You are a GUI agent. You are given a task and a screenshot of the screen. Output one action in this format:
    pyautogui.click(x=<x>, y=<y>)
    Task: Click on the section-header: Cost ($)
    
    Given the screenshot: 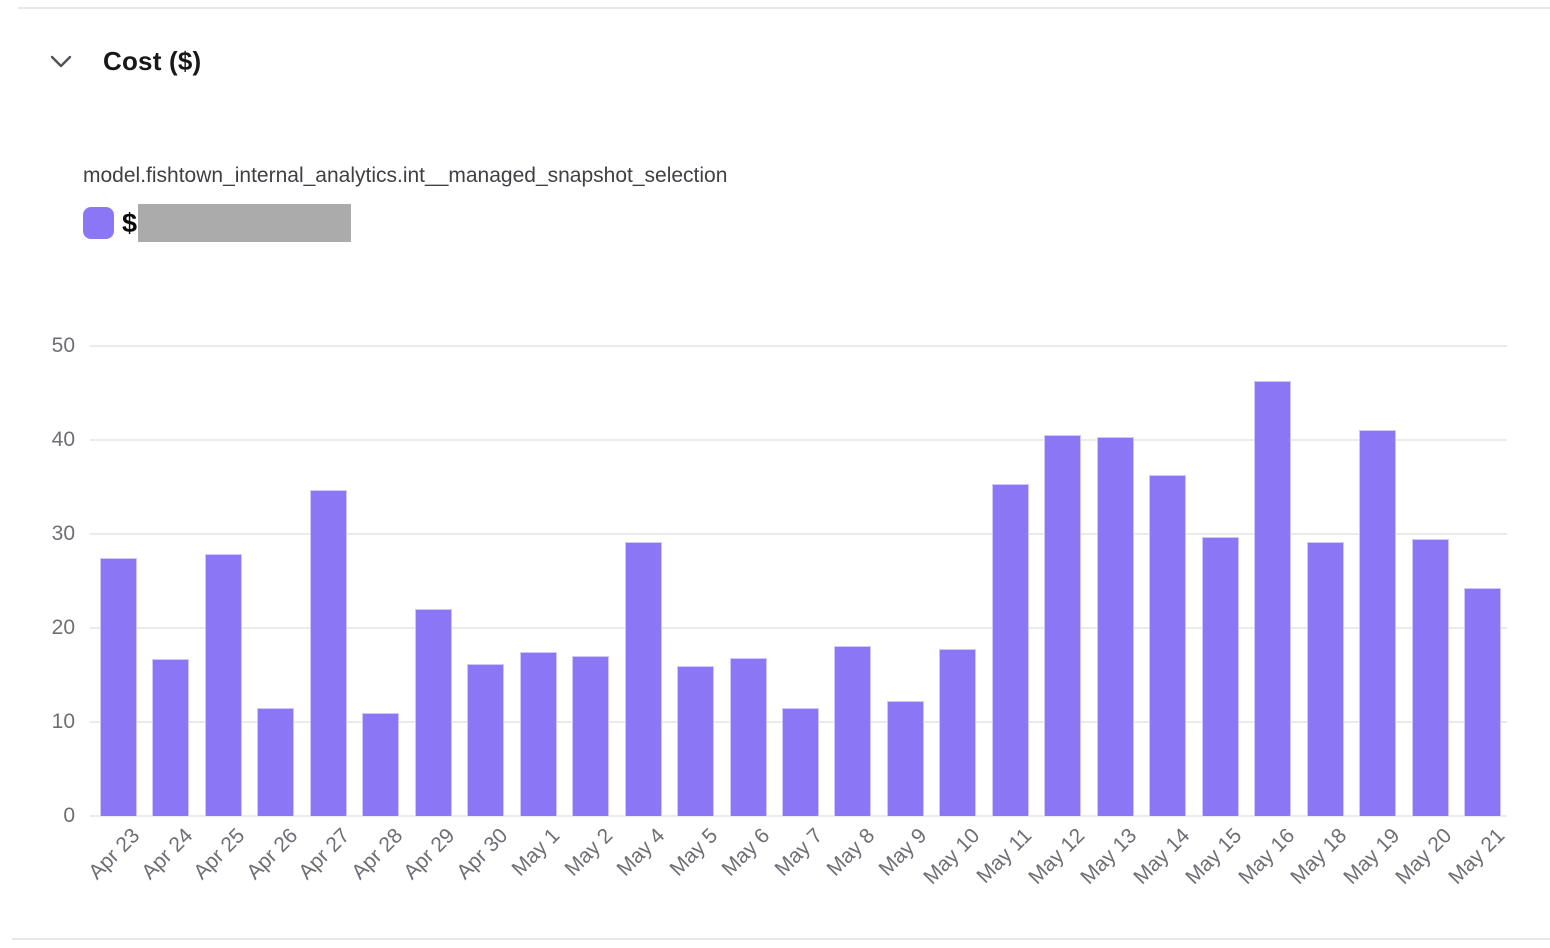 What is the action you would take?
    pyautogui.click(x=124, y=61)
    